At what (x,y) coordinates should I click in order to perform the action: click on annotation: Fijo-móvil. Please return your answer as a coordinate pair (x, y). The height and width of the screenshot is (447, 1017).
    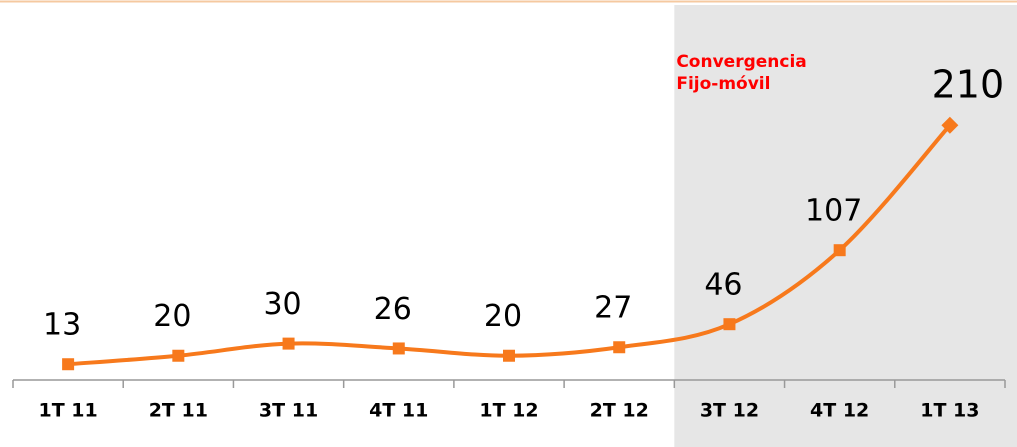
    Looking at the image, I should click on (723, 84).